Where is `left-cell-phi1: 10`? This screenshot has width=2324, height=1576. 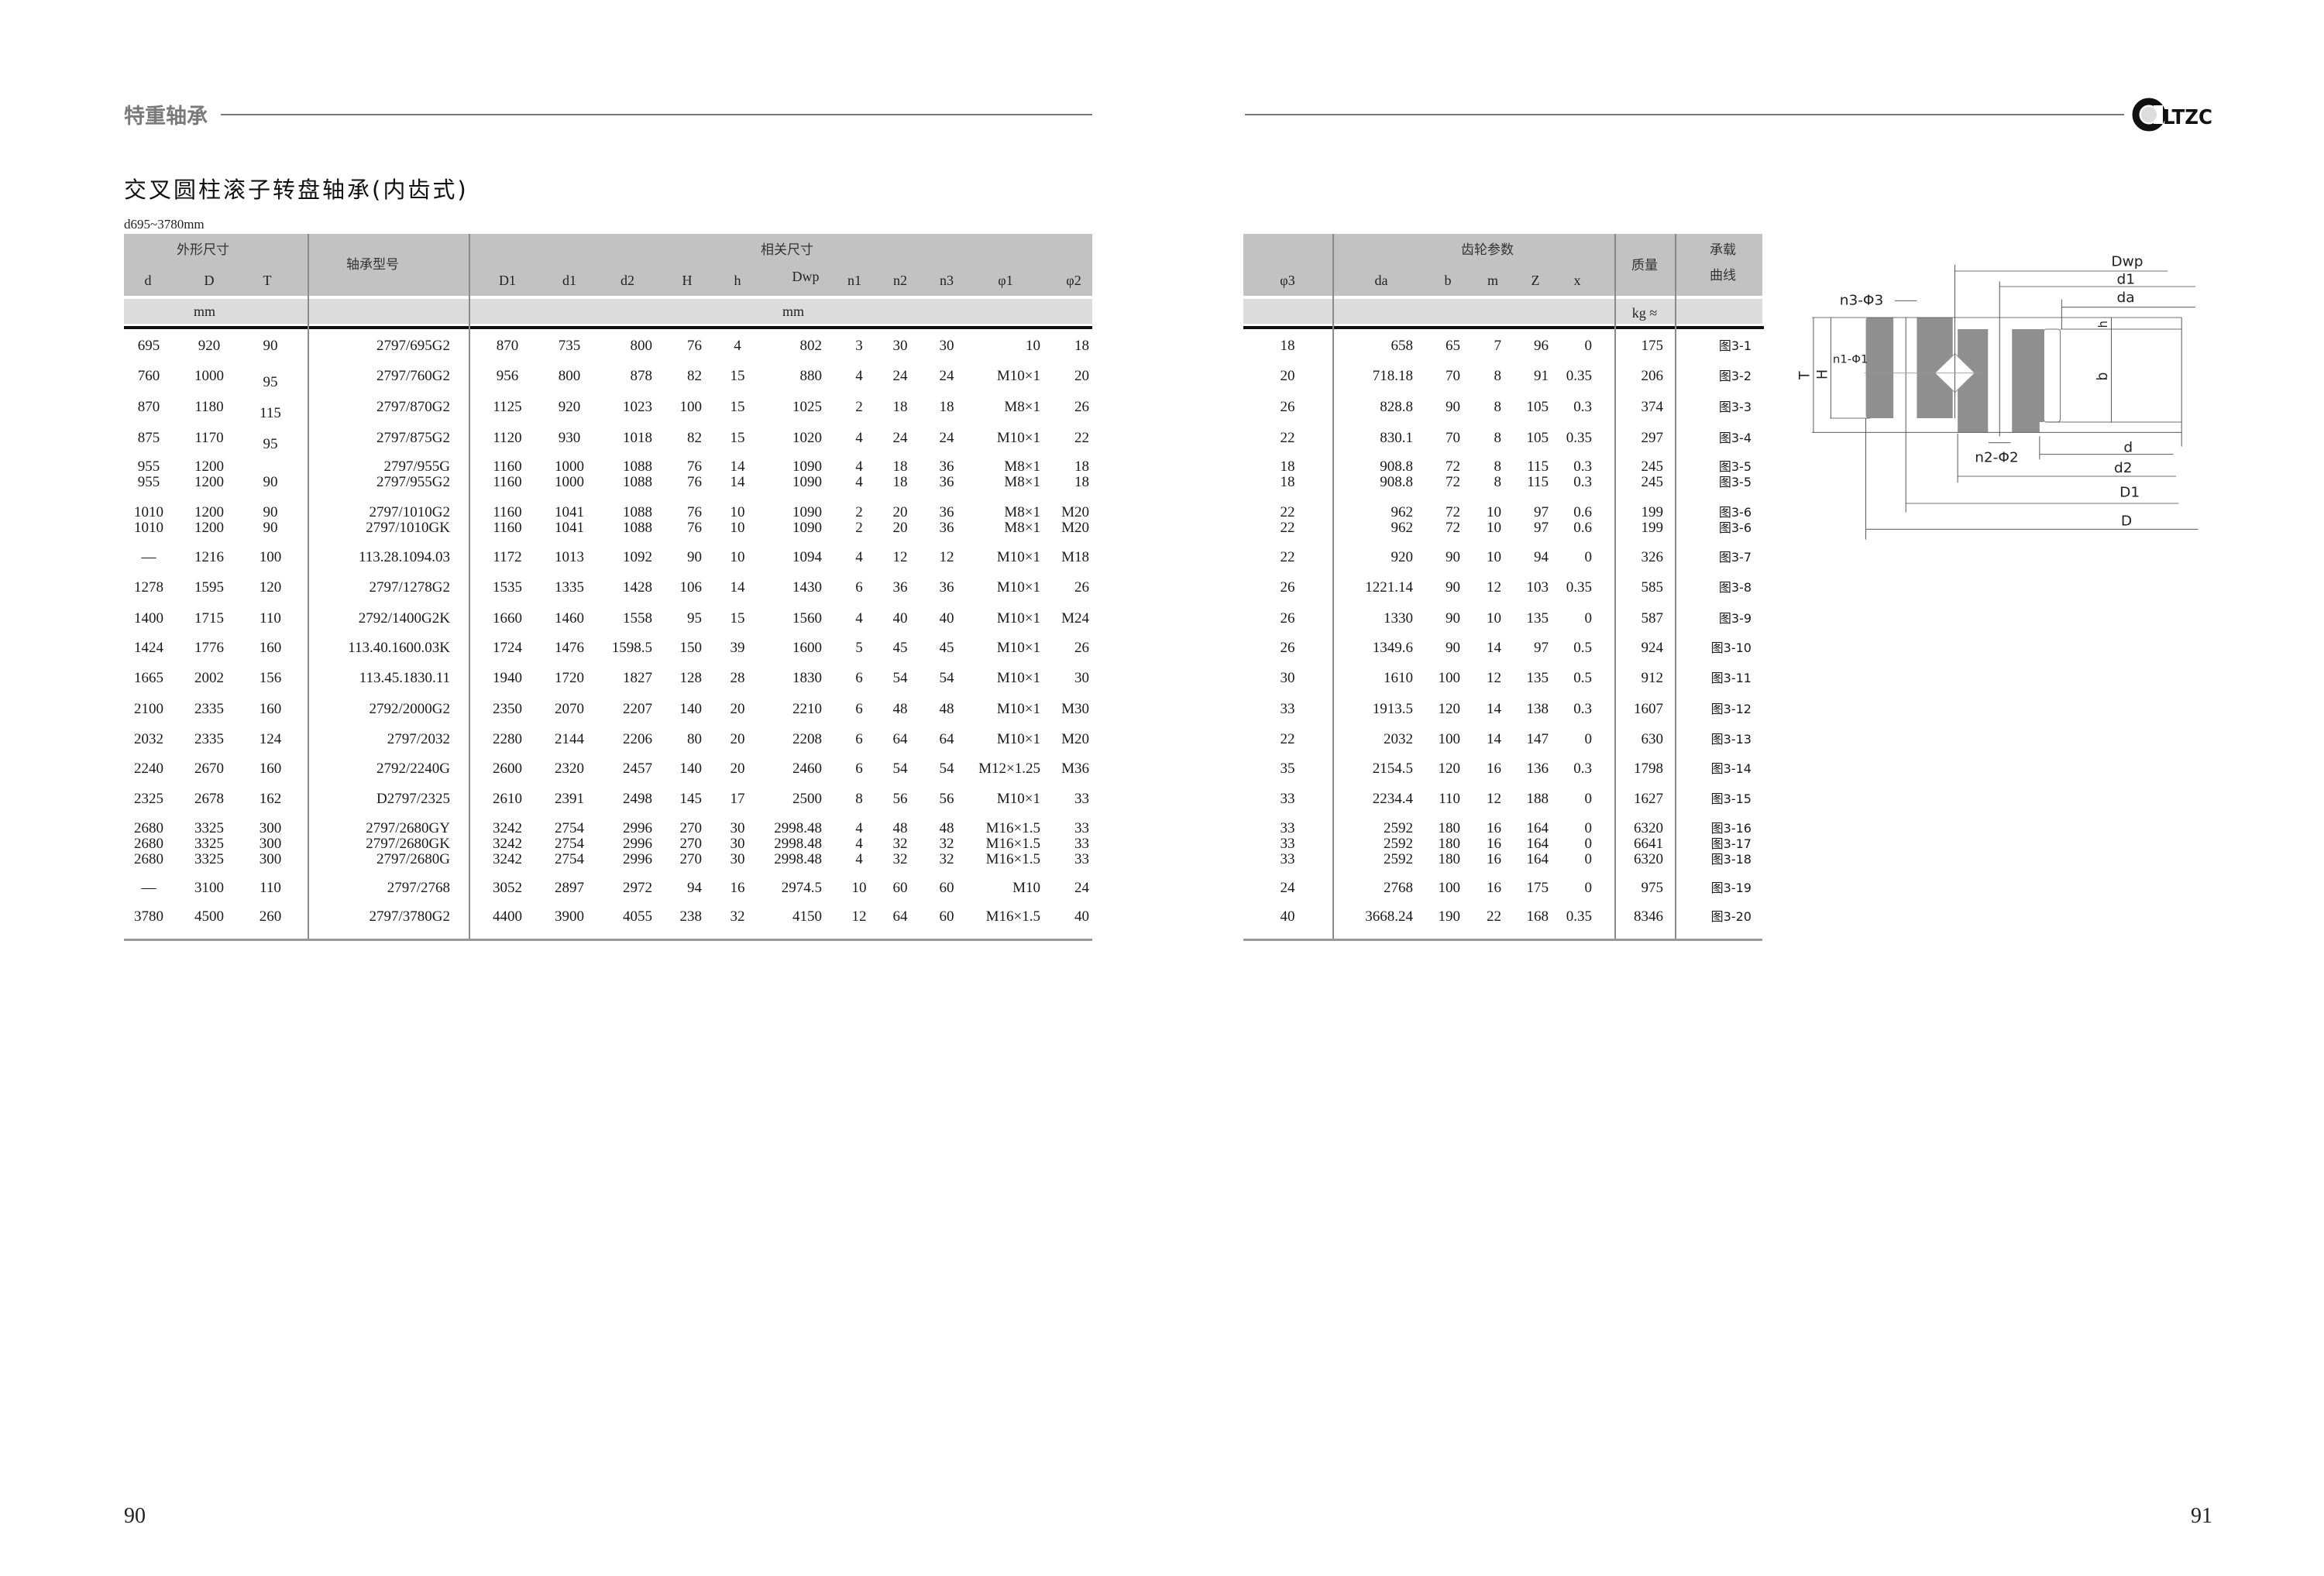 left-cell-phi1: 10 is located at coordinates (1033, 346).